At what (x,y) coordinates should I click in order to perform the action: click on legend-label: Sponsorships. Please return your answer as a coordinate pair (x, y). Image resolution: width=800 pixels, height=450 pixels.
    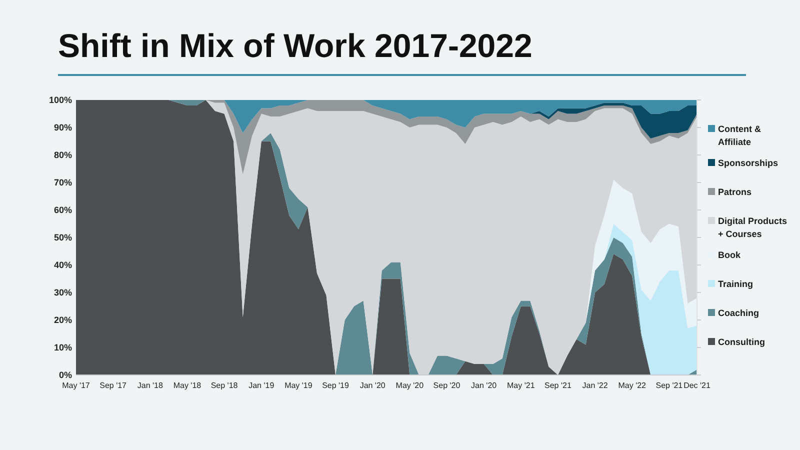
    Looking at the image, I should click on (748, 163).